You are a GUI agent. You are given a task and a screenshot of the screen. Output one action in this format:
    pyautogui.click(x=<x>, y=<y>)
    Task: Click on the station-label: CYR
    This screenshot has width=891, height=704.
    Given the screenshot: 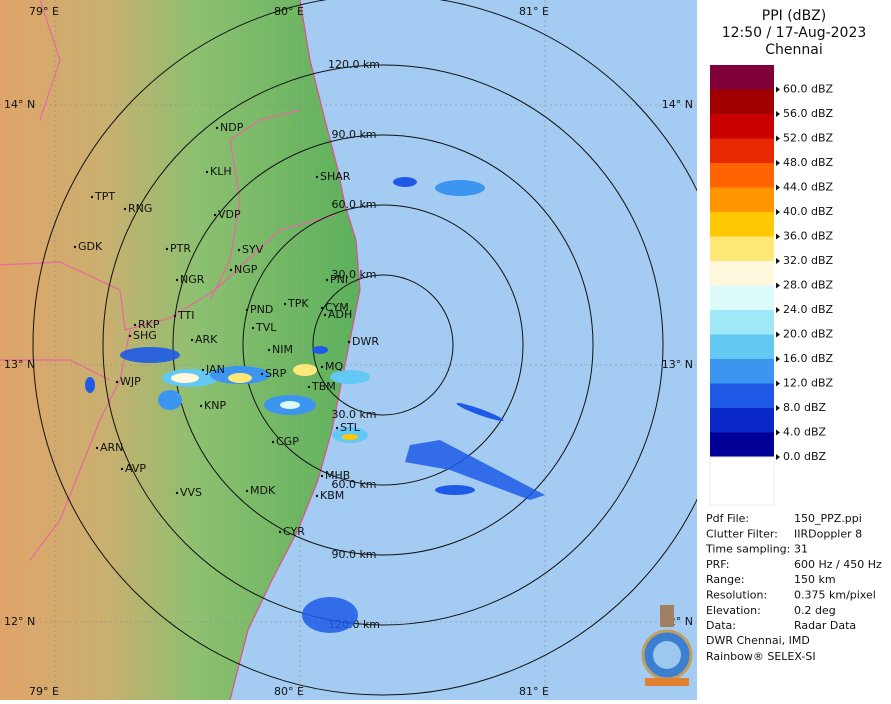 What is the action you would take?
    pyautogui.click(x=294, y=531)
    